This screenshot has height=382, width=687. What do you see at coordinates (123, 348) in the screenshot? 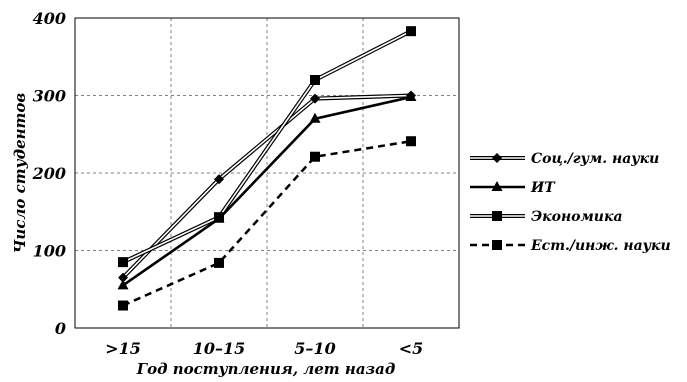
I see `x-tick-label: >15` at bounding box center [123, 348].